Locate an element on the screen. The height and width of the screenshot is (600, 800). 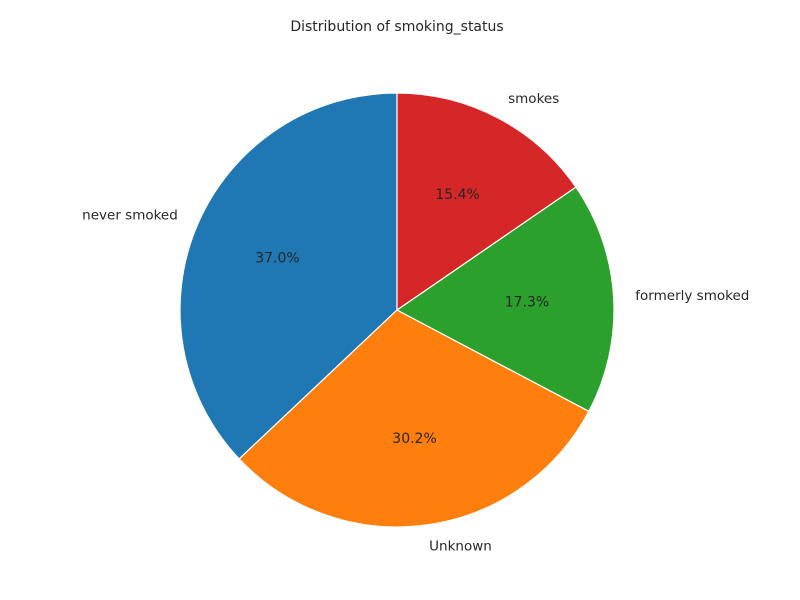
pie-slice-formerly-smoked is located at coordinates (505, 299).